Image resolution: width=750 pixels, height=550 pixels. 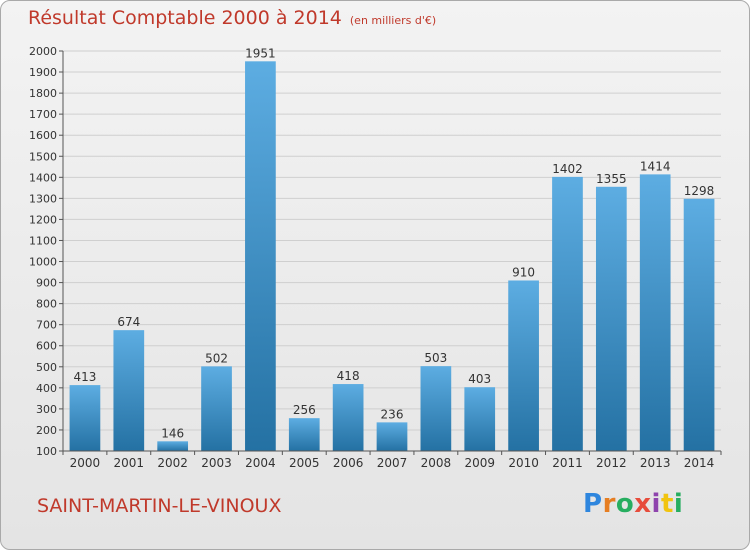 I want to click on y-tick-label: 1600, so click(x=43, y=135).